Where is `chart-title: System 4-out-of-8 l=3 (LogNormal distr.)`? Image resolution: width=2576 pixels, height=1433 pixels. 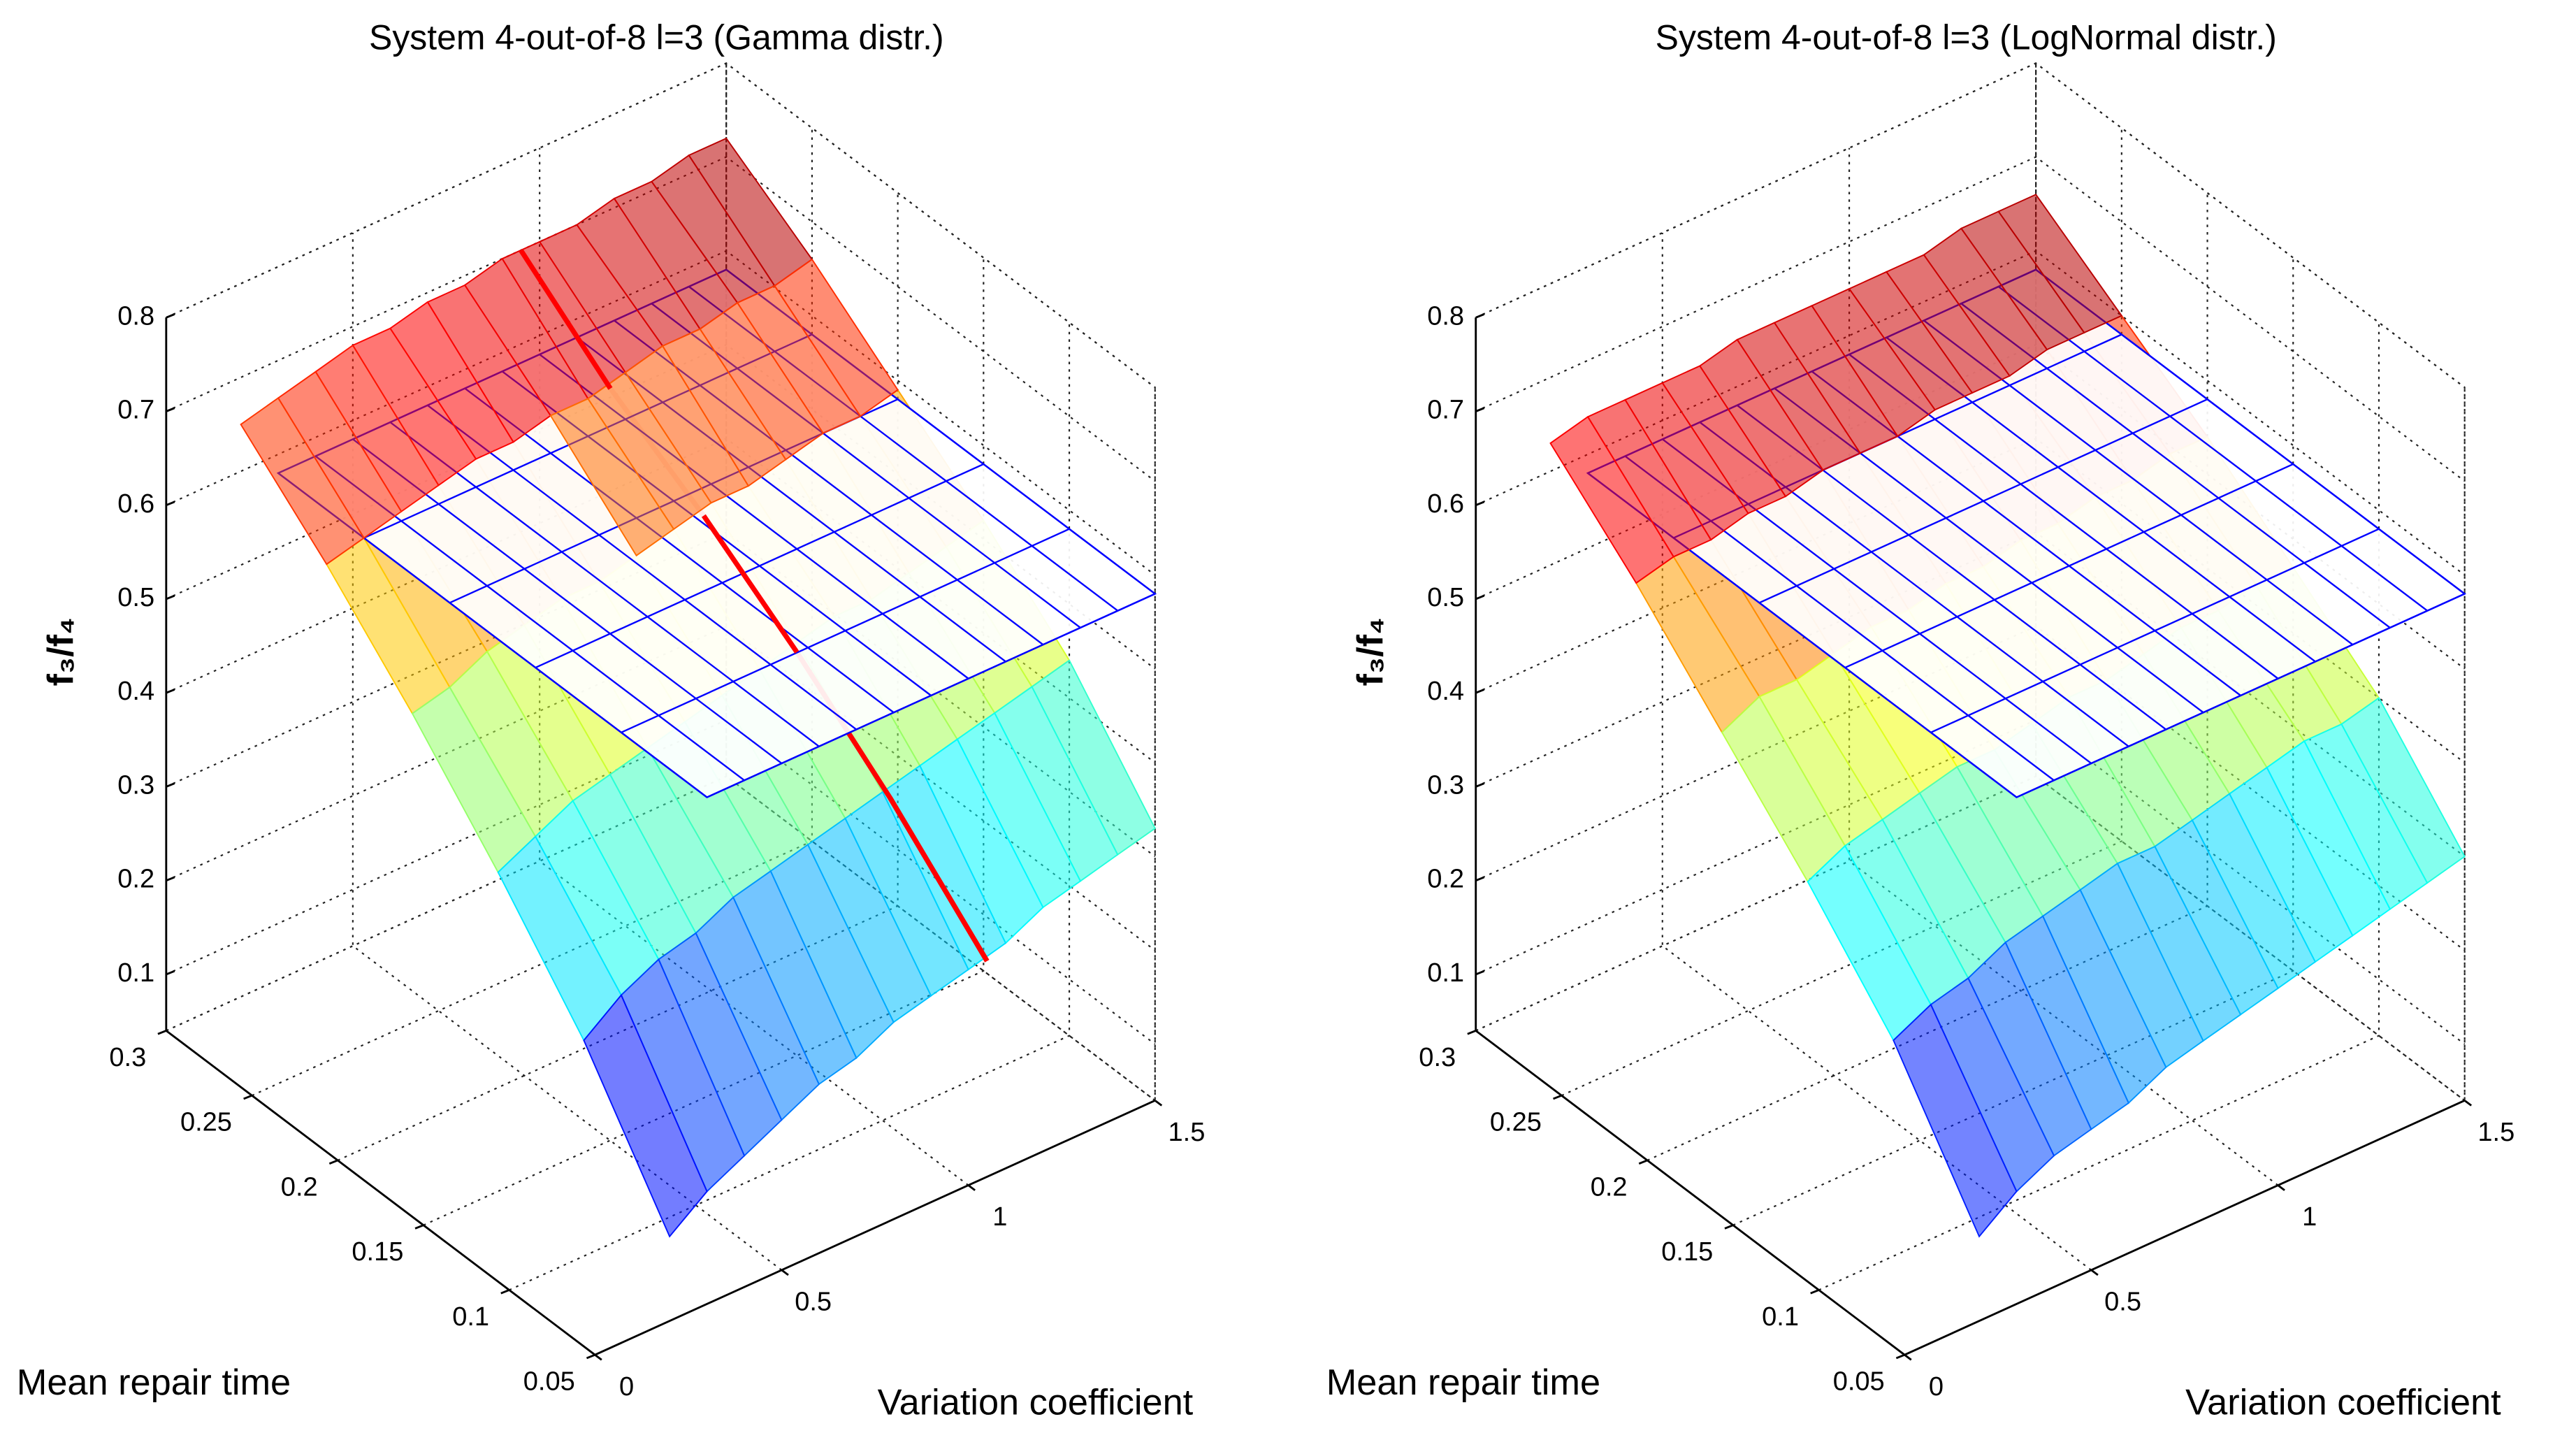 chart-title: System 4-out-of-8 l=3 (LogNormal distr.) is located at coordinates (1967, 37).